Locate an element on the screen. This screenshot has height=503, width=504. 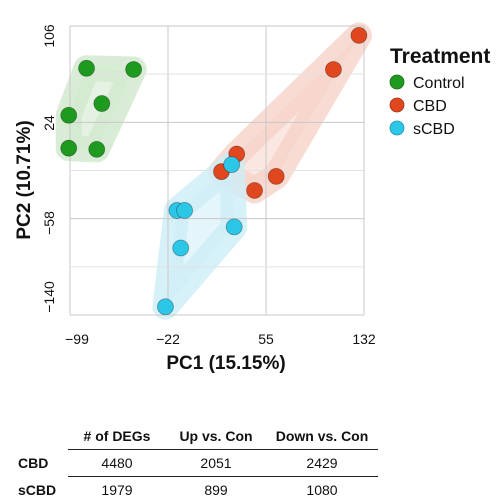
legend: Treatment Control CBD sCBD is located at coordinates (439, 91).